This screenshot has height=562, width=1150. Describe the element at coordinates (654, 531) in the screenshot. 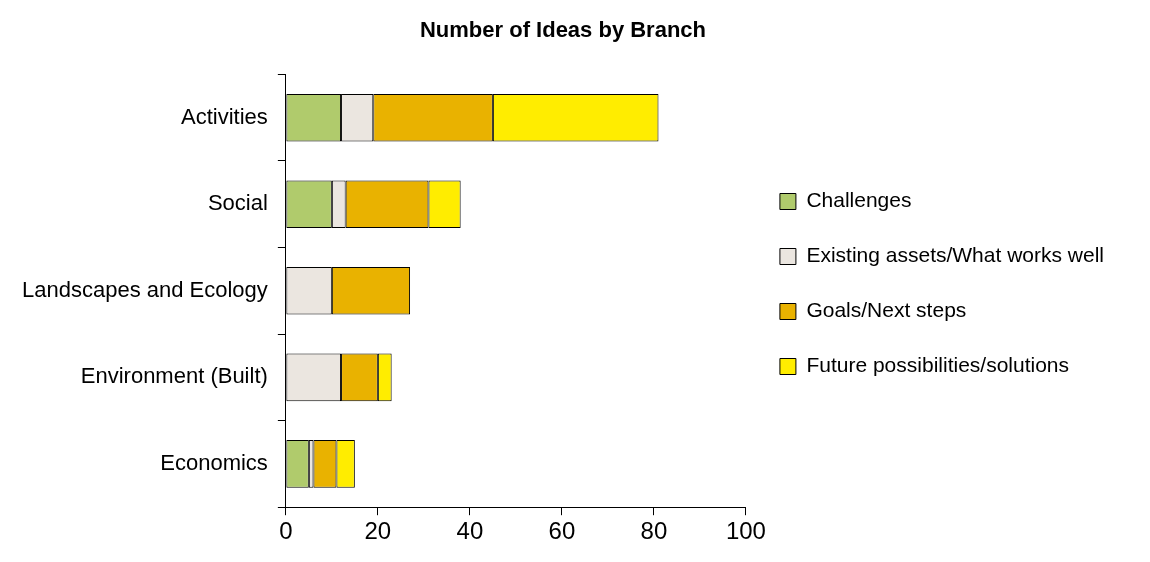

I see `x-tick-label: 80` at that location.